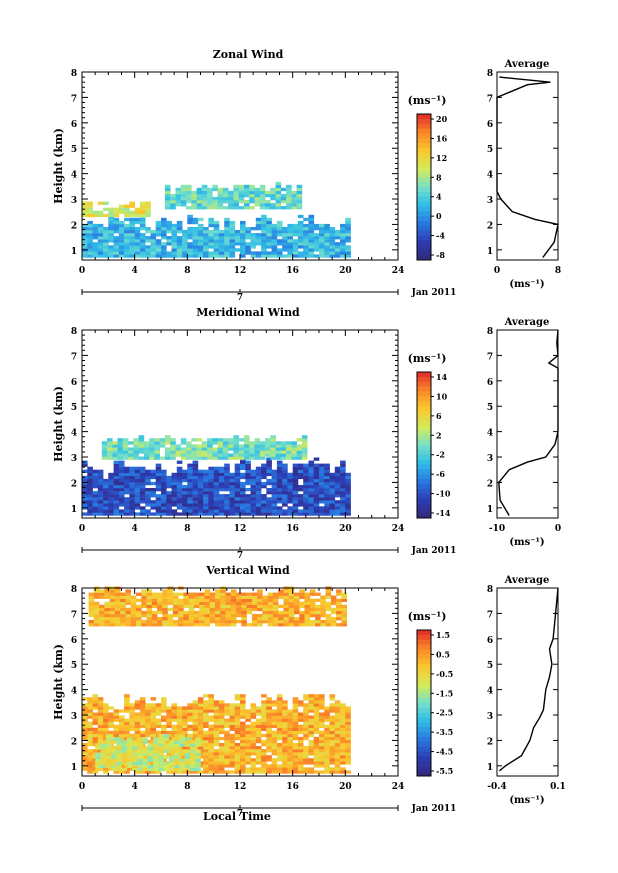 This screenshot has height=873, width=618. What do you see at coordinates (527, 682) in the screenshot?
I see `average-frame` at bounding box center [527, 682].